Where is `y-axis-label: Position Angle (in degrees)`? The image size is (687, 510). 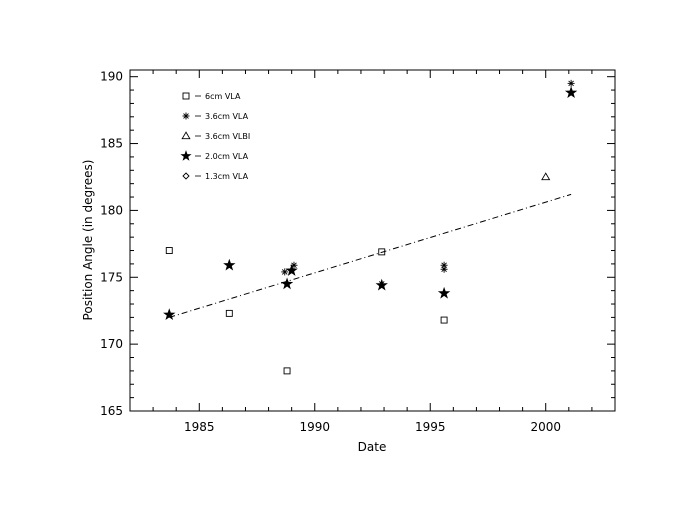
y-axis-label: Position Angle (in degrees) is located at coordinates (88, 240).